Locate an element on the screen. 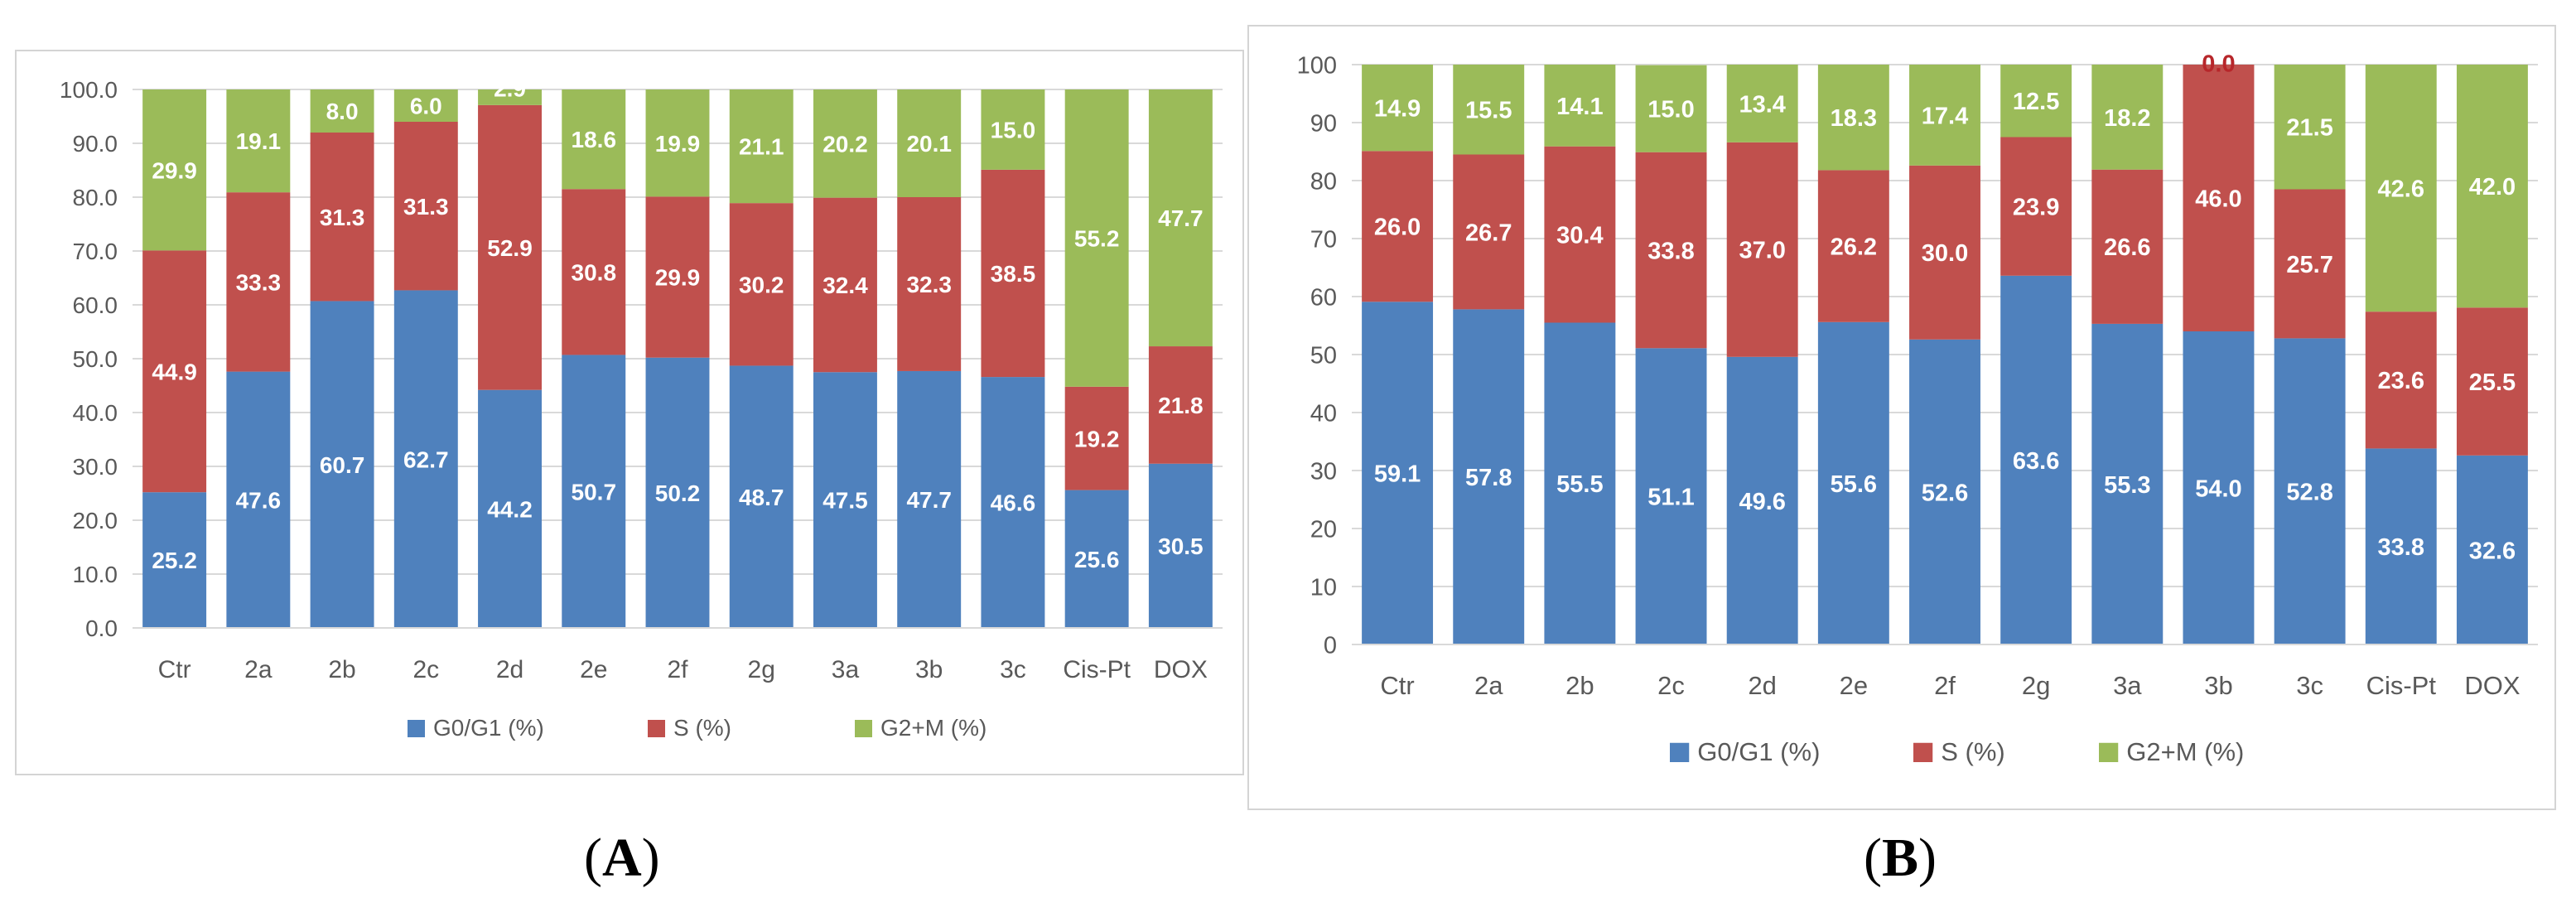 Image resolution: width=2576 pixels, height=922 pixels. data-label-b-3c-g2m: 21.5 is located at coordinates (2309, 129).